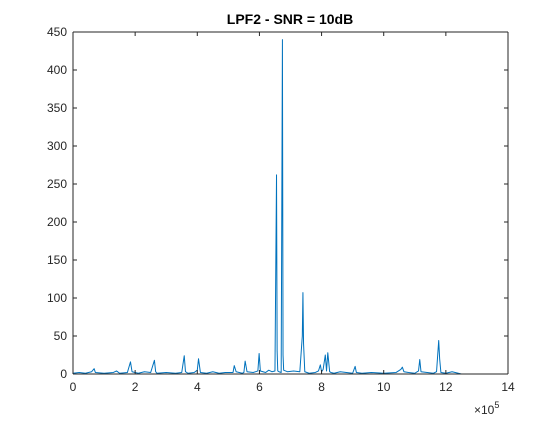 This screenshot has height=425, width=560. Describe the element at coordinates (384, 387) in the screenshot. I see `x-tick-label: 10` at that location.